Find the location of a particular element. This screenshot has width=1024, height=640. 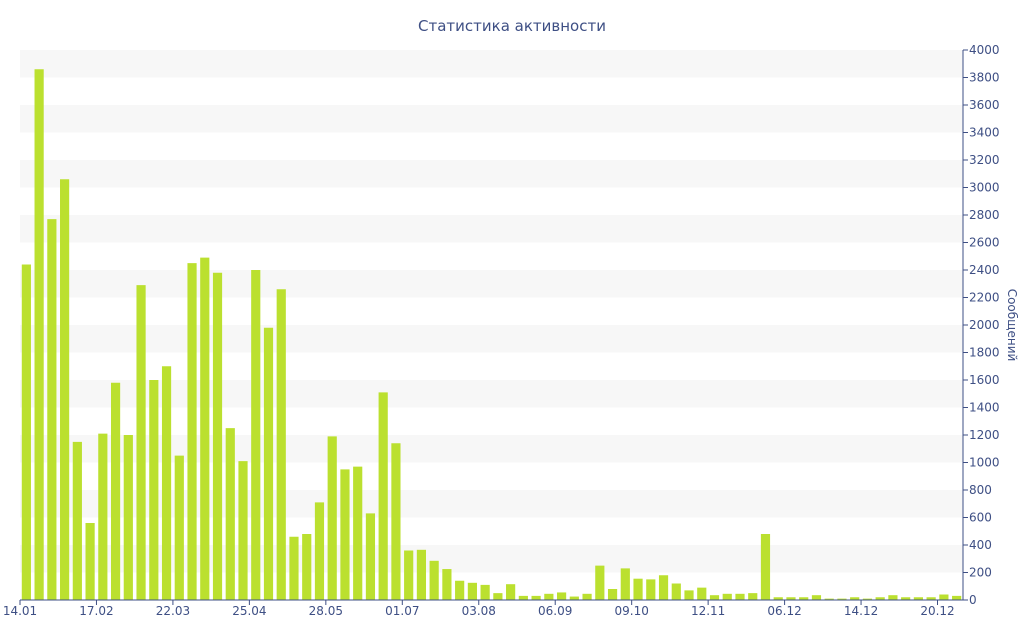

y-tick-label: 1600 is located at coordinates (984, 380).